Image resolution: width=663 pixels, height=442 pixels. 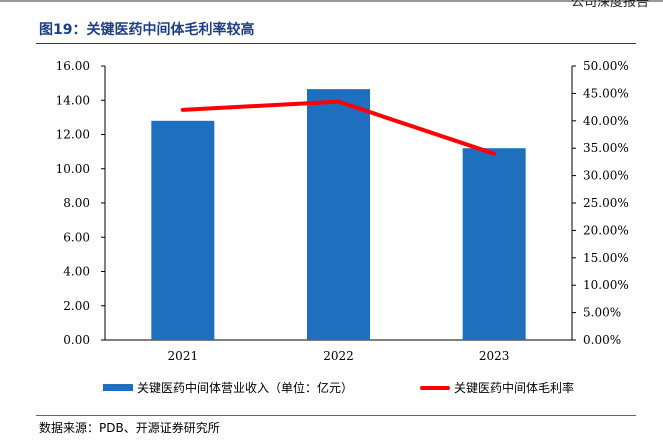 What do you see at coordinates (606, 121) in the screenshot?
I see `right-axis-tick-label: 40.00%` at bounding box center [606, 121].